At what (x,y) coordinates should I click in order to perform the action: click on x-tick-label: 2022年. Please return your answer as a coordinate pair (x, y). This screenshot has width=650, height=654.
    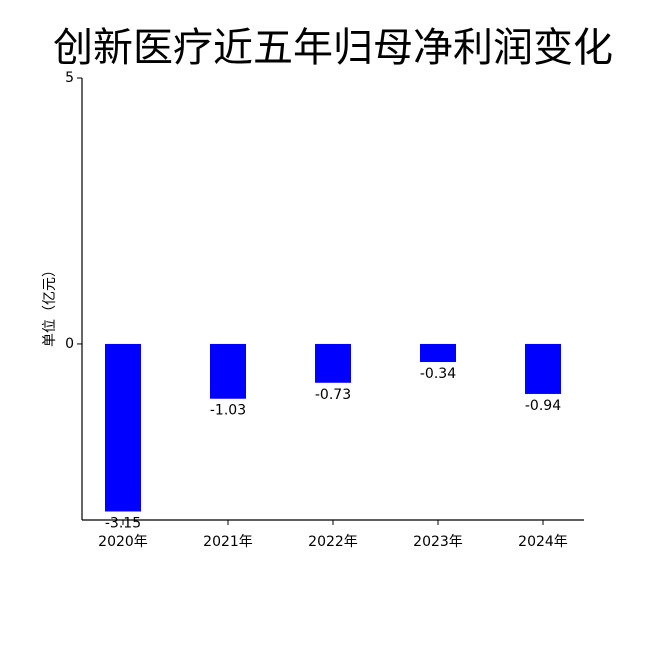
    Looking at the image, I should click on (333, 542).